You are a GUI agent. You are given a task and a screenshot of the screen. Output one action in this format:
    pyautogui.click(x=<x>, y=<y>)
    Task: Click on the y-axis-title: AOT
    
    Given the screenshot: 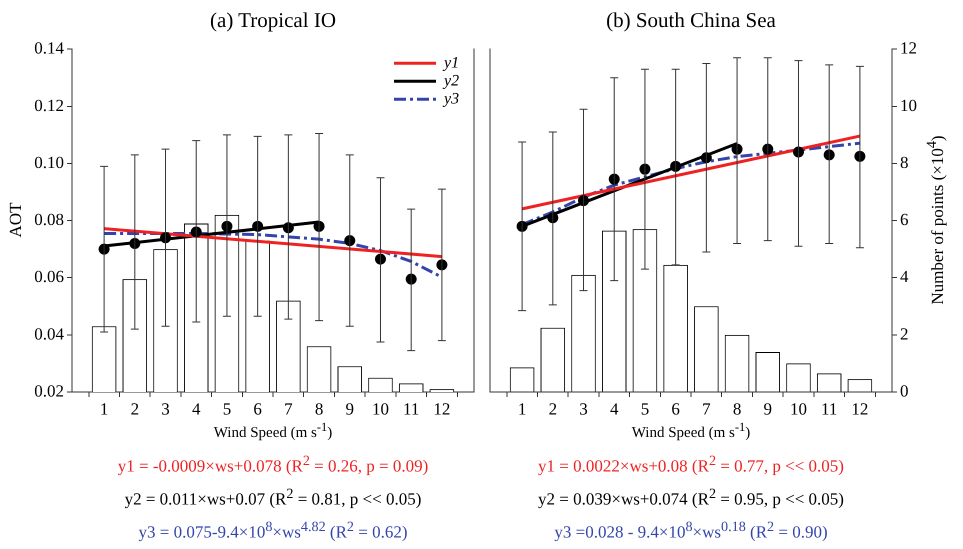 What is the action you would take?
    pyautogui.click(x=16, y=220)
    